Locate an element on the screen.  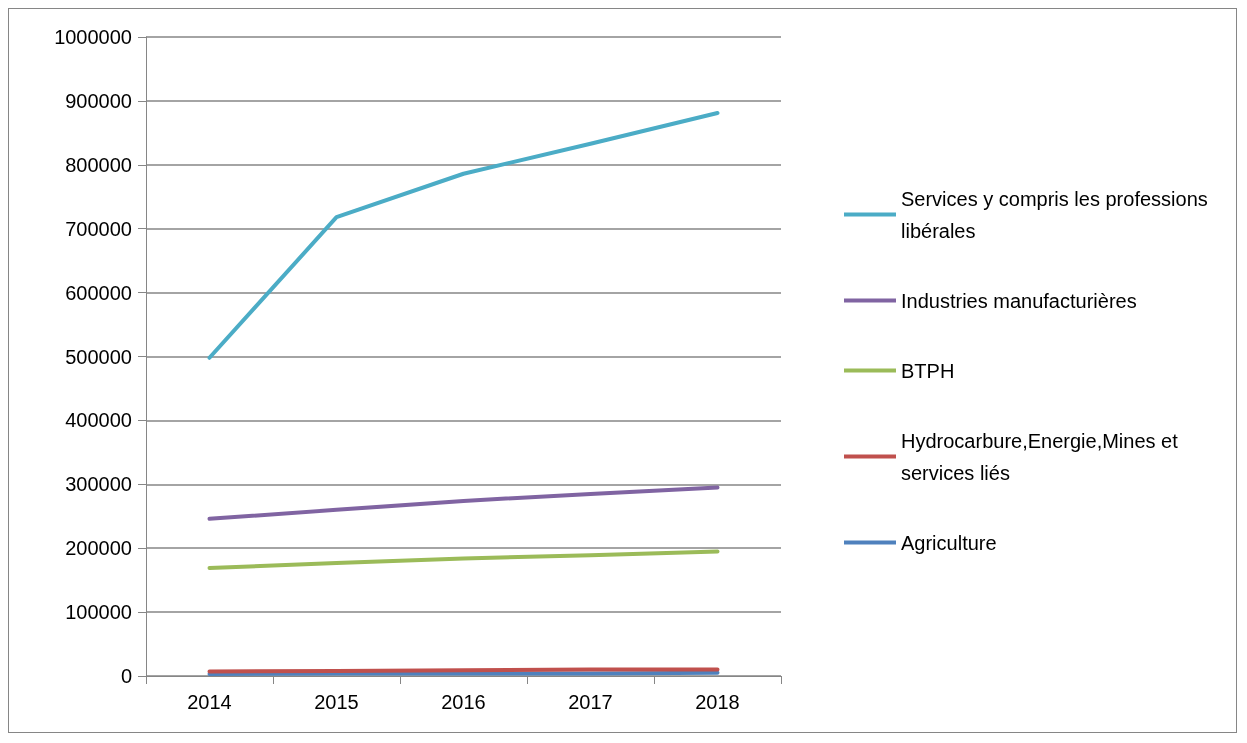
y-tick-label: 900000 is located at coordinates (98, 100).